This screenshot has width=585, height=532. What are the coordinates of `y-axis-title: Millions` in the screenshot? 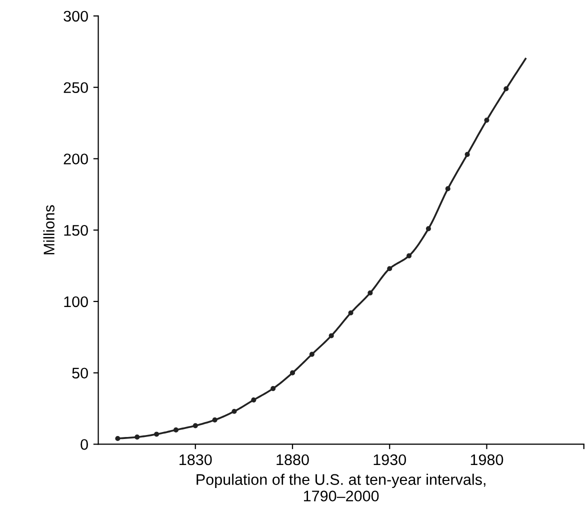 It's located at (48, 229).